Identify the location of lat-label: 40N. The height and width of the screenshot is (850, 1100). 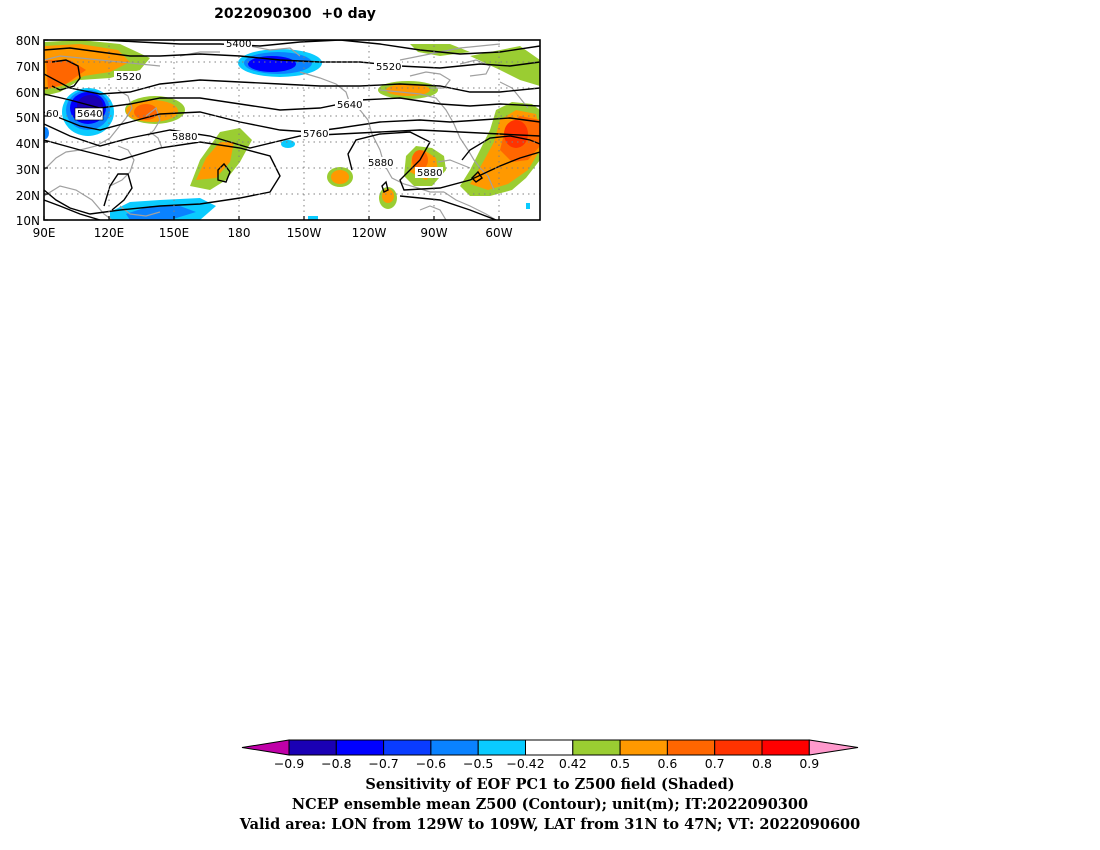
(28, 144).